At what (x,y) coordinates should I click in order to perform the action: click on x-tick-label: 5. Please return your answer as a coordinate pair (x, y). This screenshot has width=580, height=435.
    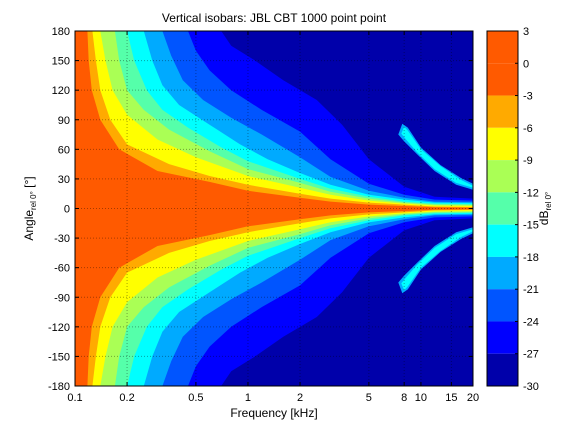
    Looking at the image, I should click on (369, 398).